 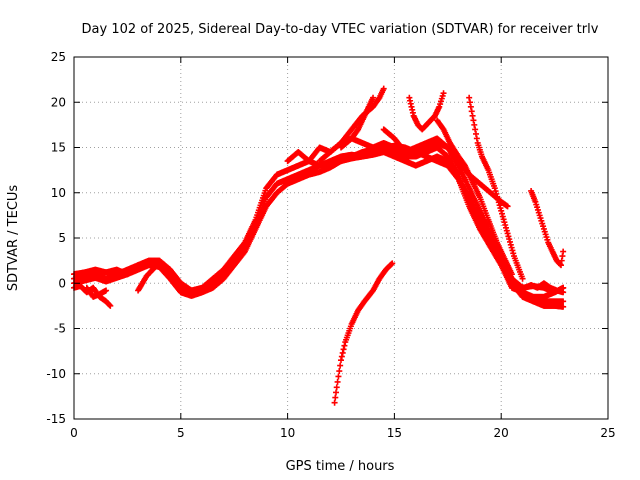 I want to click on x-tick-label: 15, so click(x=394, y=433).